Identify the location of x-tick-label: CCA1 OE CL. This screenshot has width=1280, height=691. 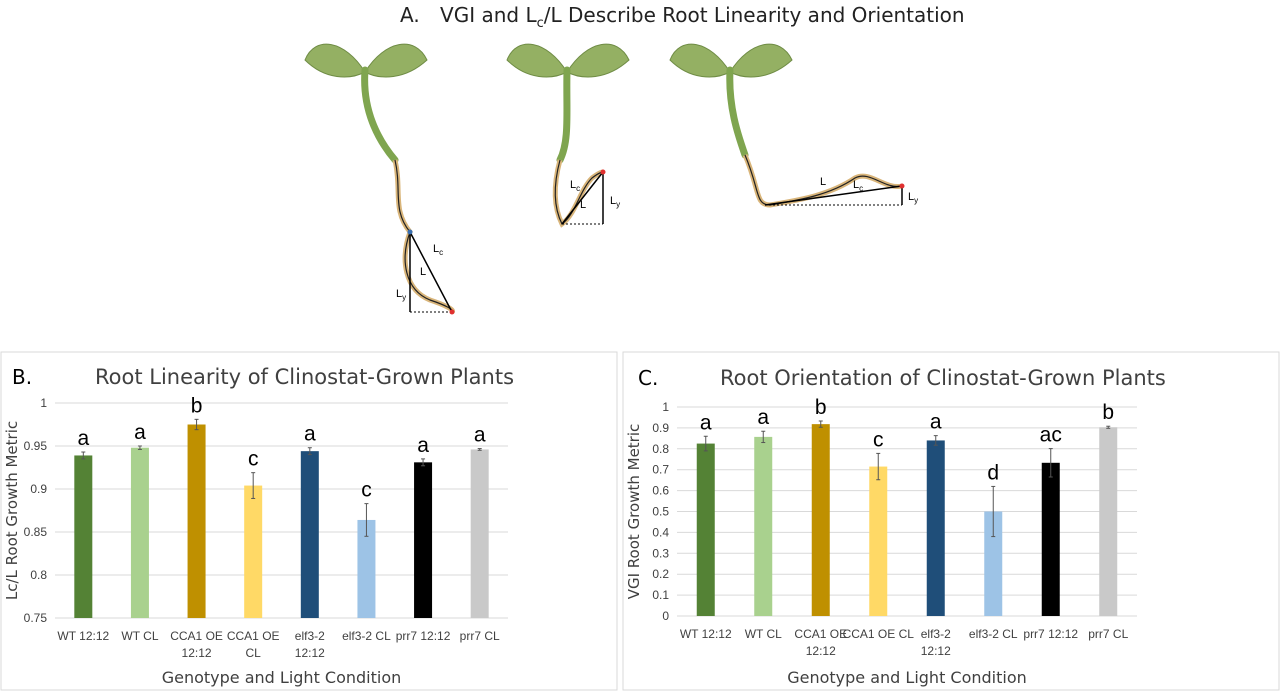
(879, 634).